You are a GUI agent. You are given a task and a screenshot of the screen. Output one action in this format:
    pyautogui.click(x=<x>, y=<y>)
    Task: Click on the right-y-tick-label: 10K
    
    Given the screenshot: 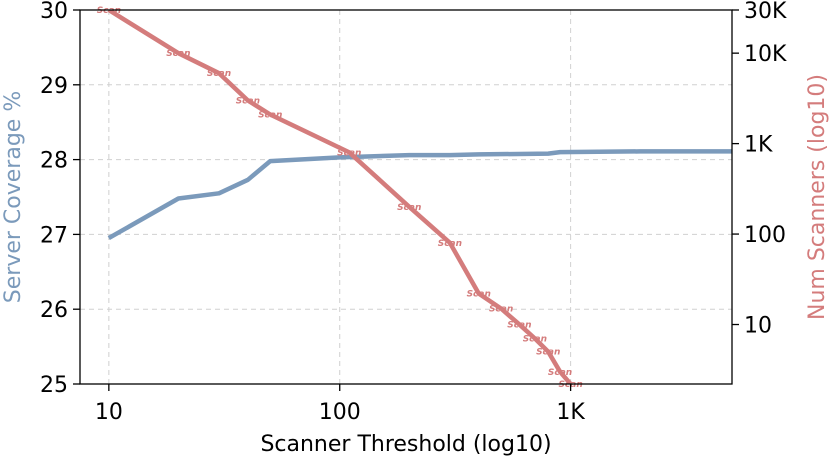 What is the action you would take?
    pyautogui.click(x=765, y=54)
    